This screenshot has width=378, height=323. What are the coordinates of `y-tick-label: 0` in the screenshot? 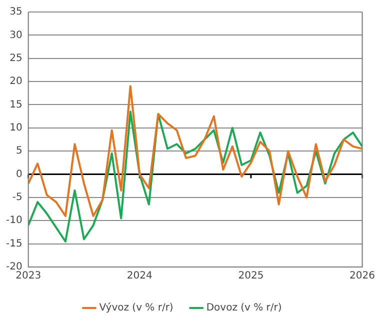 It's located at (19, 174).